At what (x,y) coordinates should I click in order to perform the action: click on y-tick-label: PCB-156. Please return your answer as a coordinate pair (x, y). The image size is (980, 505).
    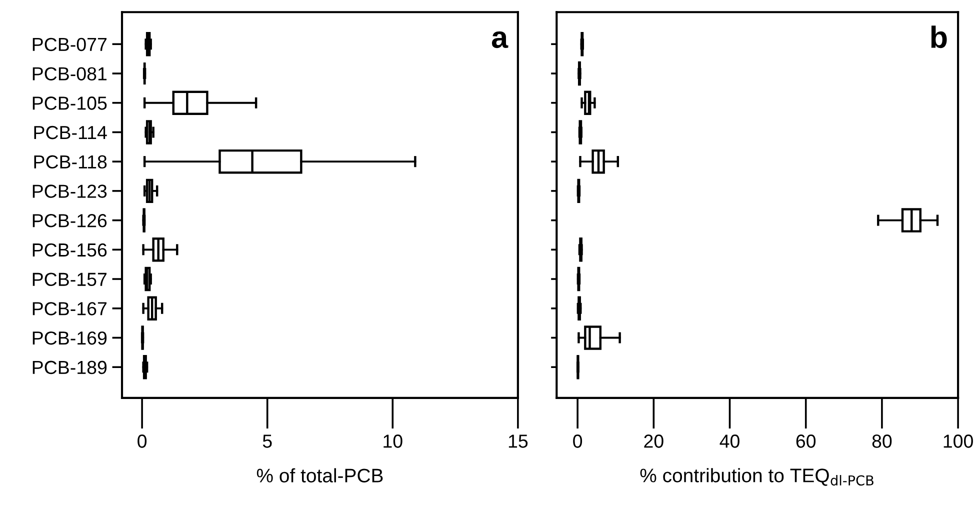
    Looking at the image, I should click on (69, 250).